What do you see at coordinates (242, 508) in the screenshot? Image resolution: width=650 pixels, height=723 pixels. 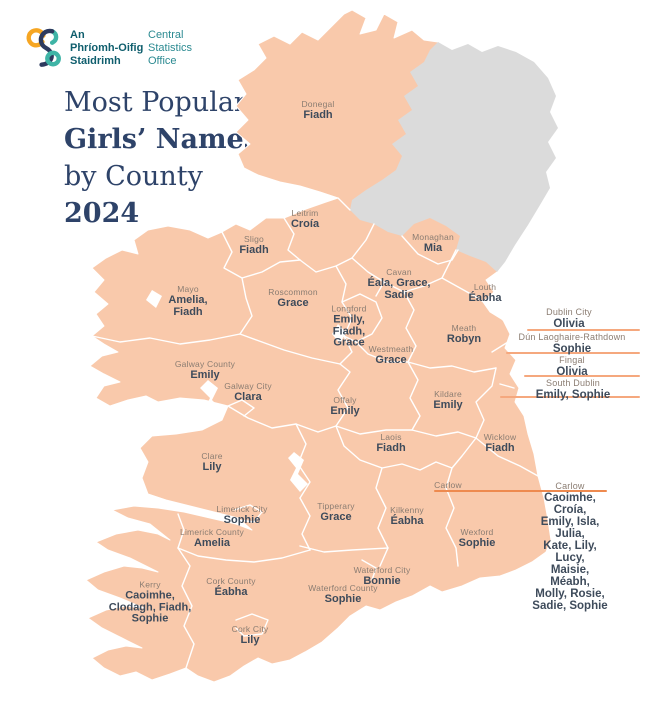 I see `county-name: Limerick City` at bounding box center [242, 508].